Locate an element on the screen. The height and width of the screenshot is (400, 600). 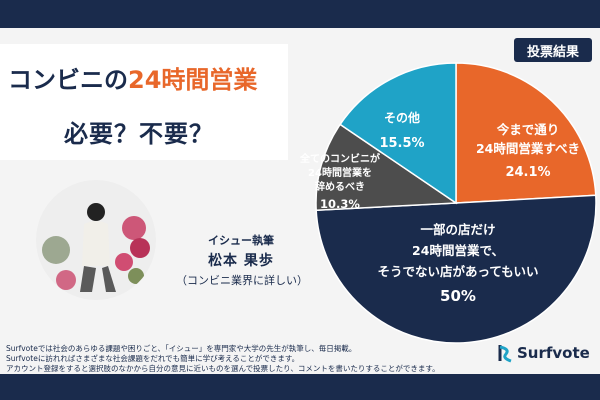
slice-label: そうでない店があってもいい is located at coordinates (457, 271).